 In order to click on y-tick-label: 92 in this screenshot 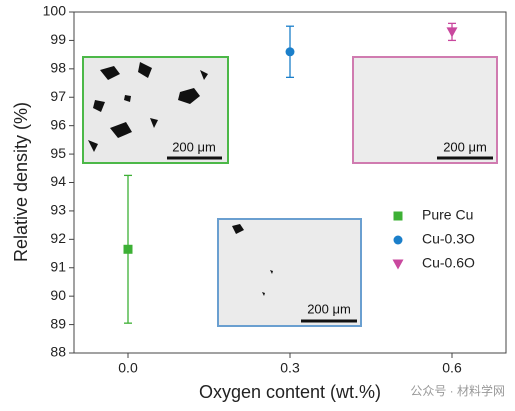, I will do `click(58, 238)`.